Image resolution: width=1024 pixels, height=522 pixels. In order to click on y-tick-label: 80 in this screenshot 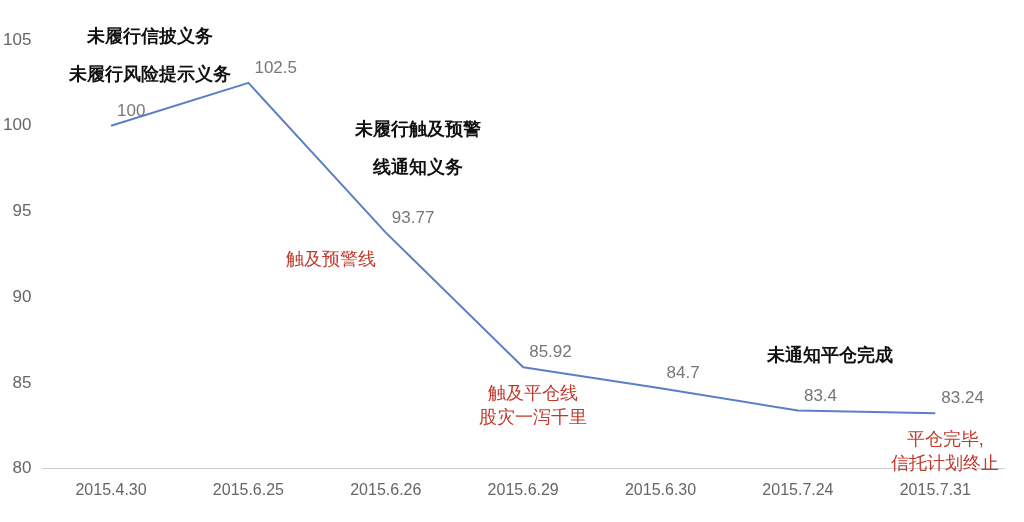, I will do `click(22, 468)`.